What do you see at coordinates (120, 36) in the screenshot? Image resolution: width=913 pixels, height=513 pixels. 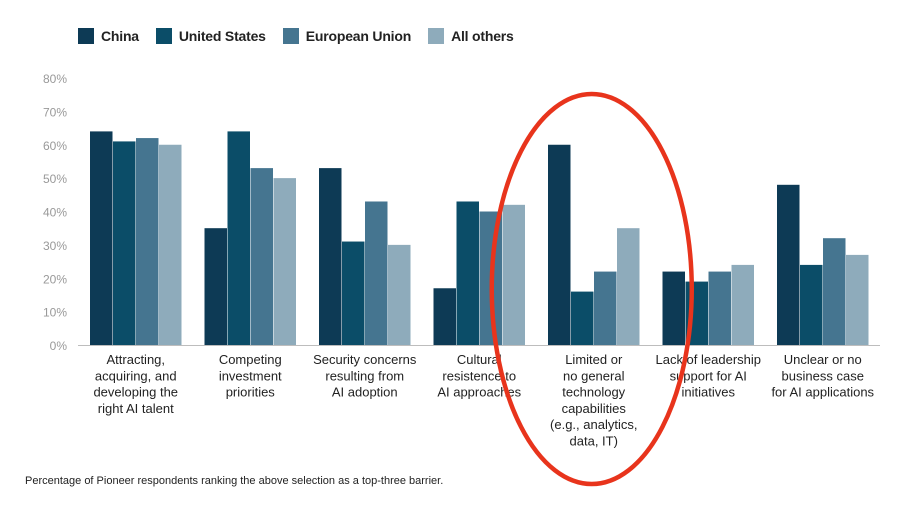 I see `legend-label: China` at bounding box center [120, 36].